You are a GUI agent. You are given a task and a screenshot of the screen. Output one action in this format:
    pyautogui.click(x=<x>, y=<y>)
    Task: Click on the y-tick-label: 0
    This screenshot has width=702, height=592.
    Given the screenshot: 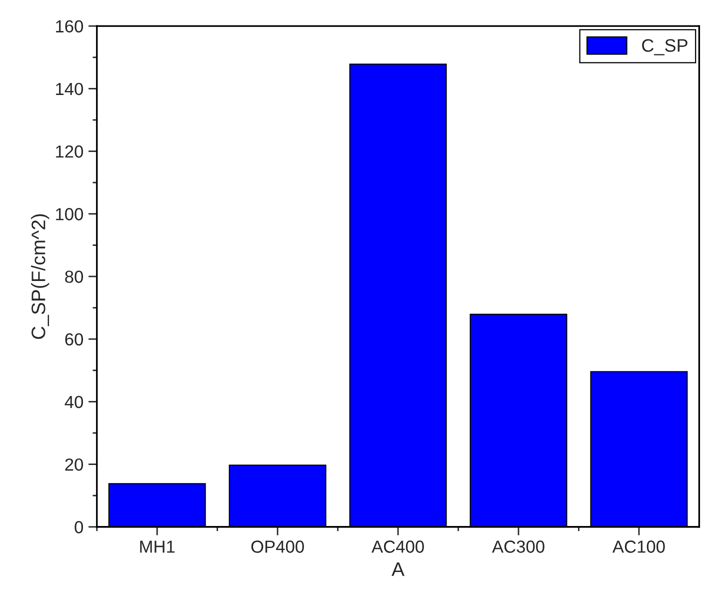 What is the action you would take?
    pyautogui.click(x=79, y=527)
    